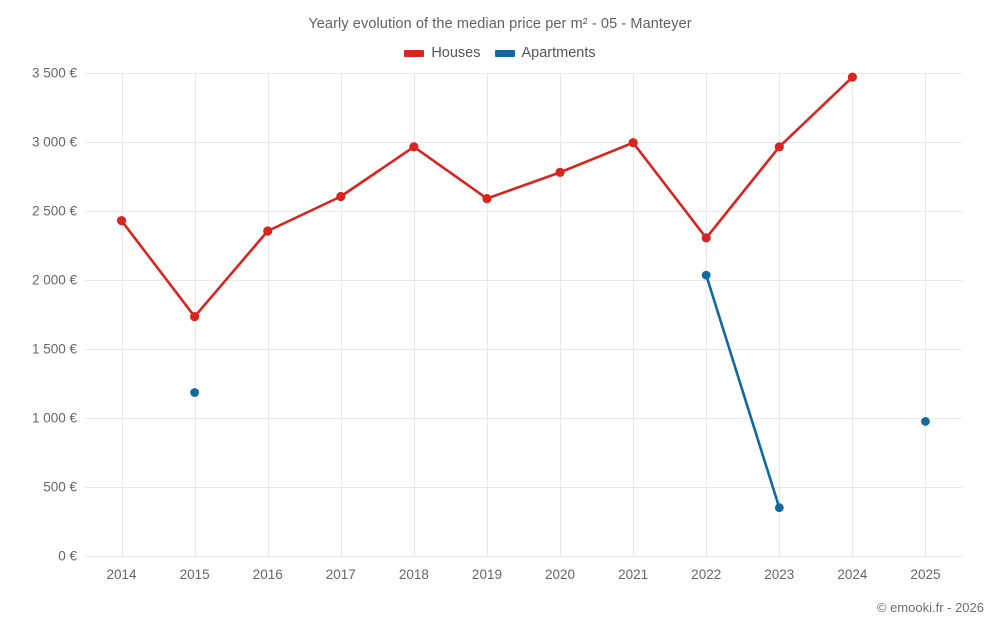 This screenshot has height=625, width=1000. Describe the element at coordinates (54, 142) in the screenshot. I see `y-axis-tick-label: 3 000 €` at that location.